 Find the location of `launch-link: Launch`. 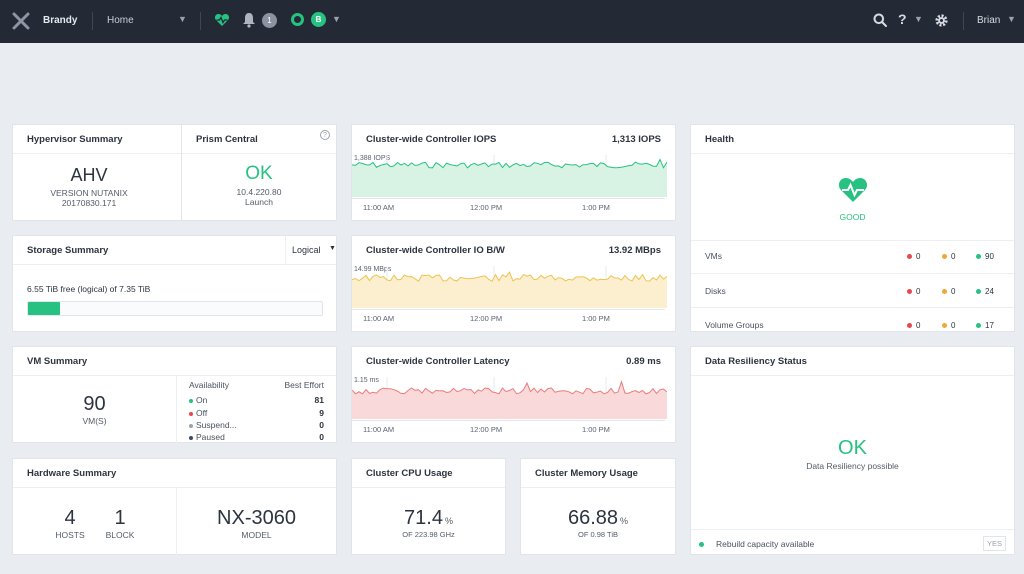

launch-link: Launch is located at coordinates (259, 202).